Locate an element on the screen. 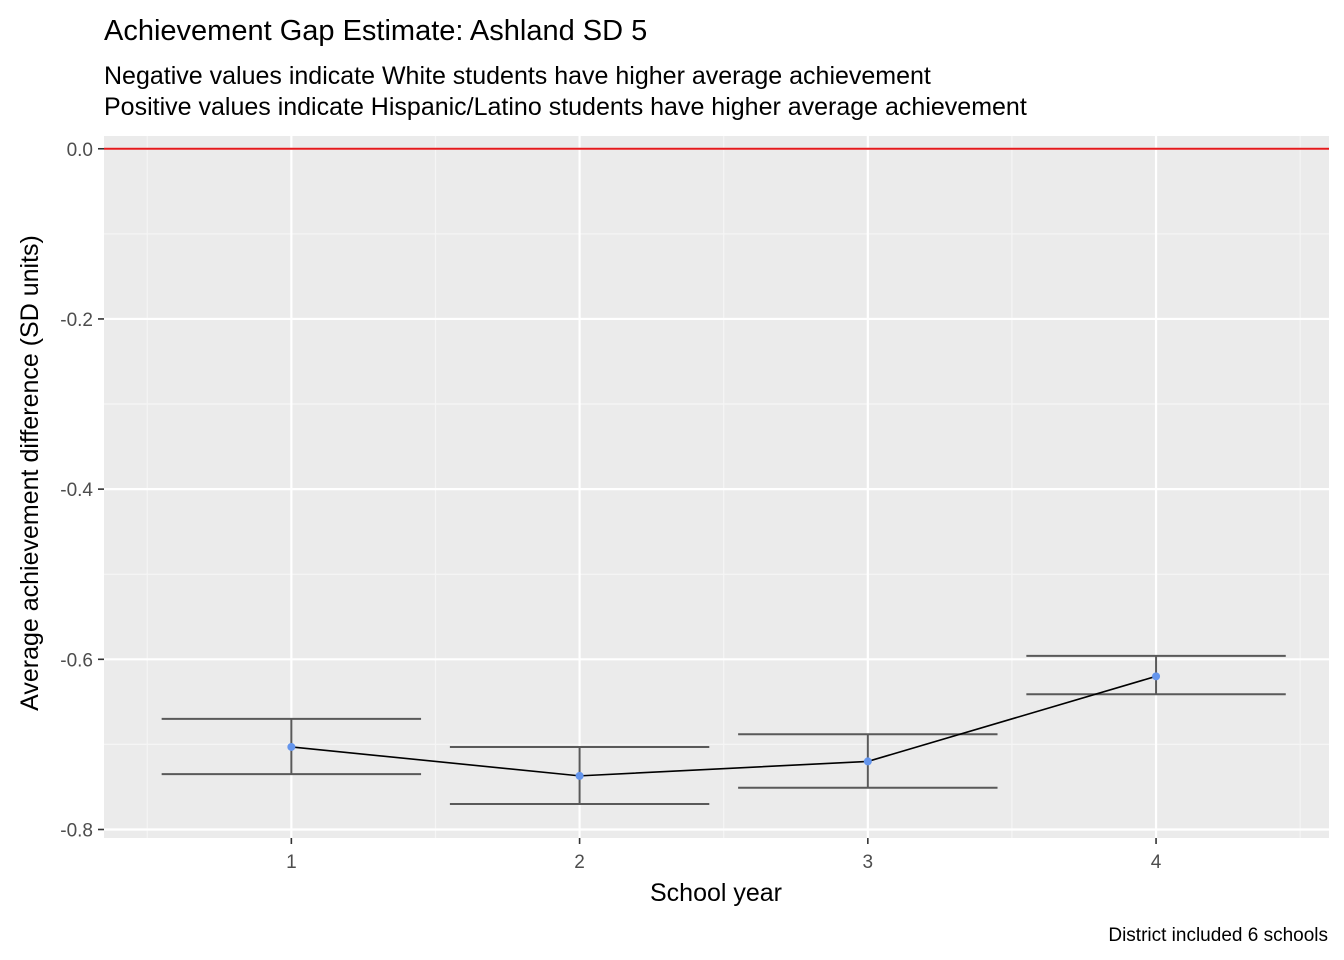 The width and height of the screenshot is (1344, 960). series-line is located at coordinates (724, 726).